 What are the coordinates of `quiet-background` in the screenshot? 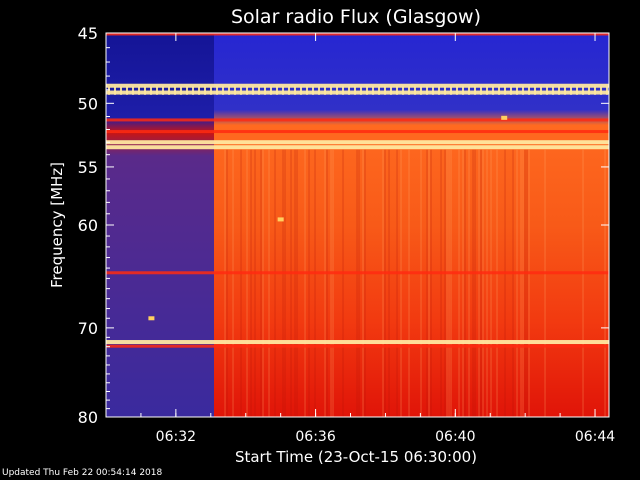 It's located at (160, 225).